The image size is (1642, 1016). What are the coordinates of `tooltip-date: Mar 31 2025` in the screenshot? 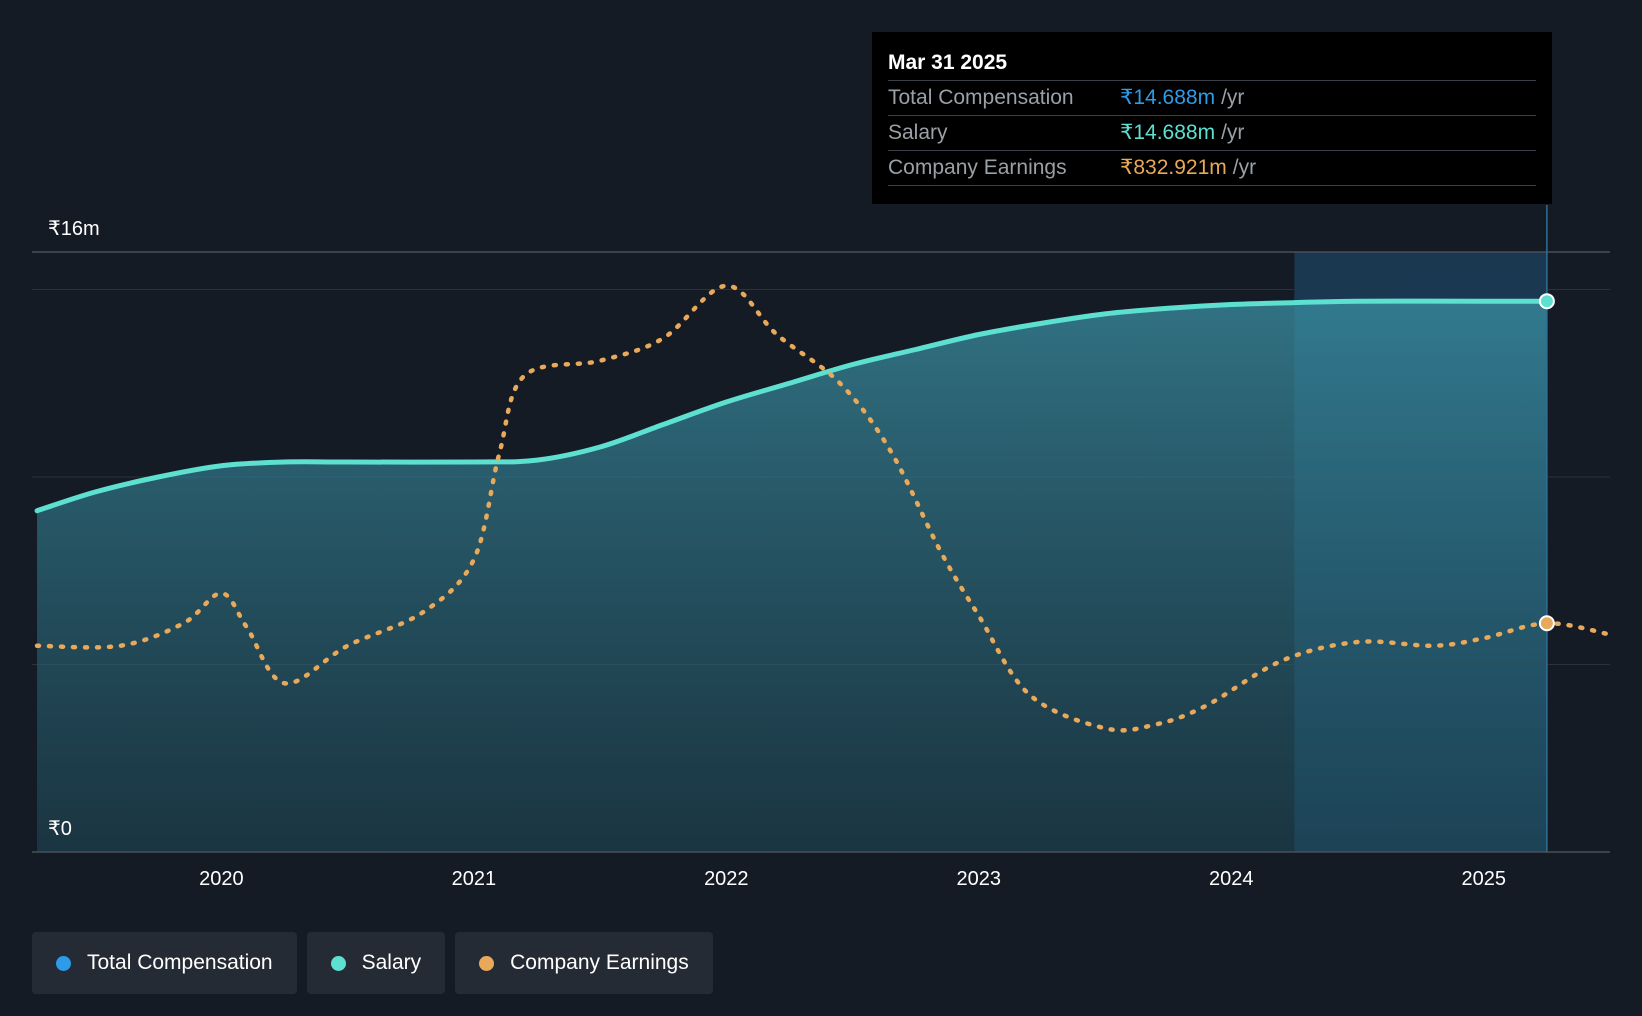 It's located at (1212, 63).